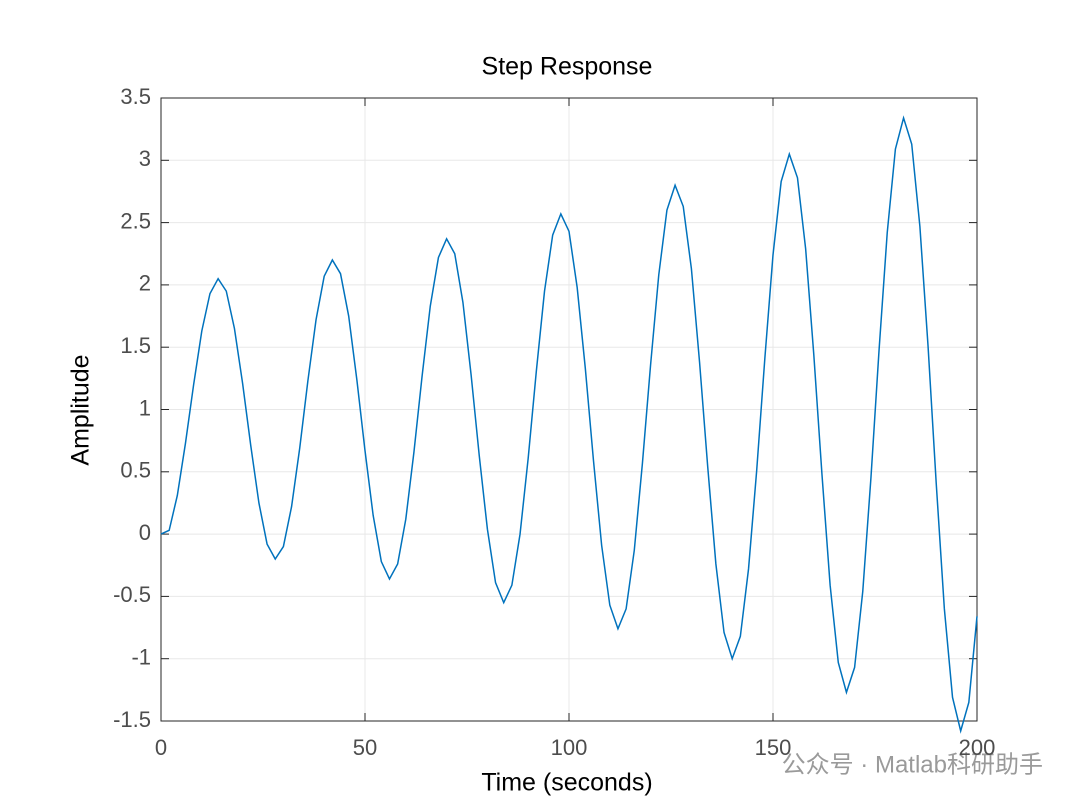 The width and height of the screenshot is (1080, 807). What do you see at coordinates (145, 407) in the screenshot?
I see `y-tick-label: 1` at bounding box center [145, 407].